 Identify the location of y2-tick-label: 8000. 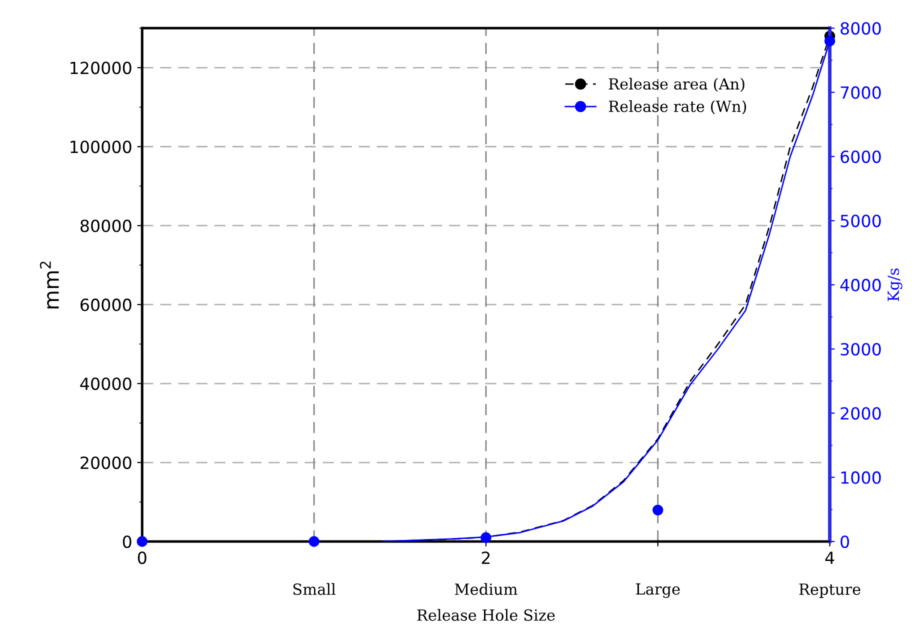
(860, 28).